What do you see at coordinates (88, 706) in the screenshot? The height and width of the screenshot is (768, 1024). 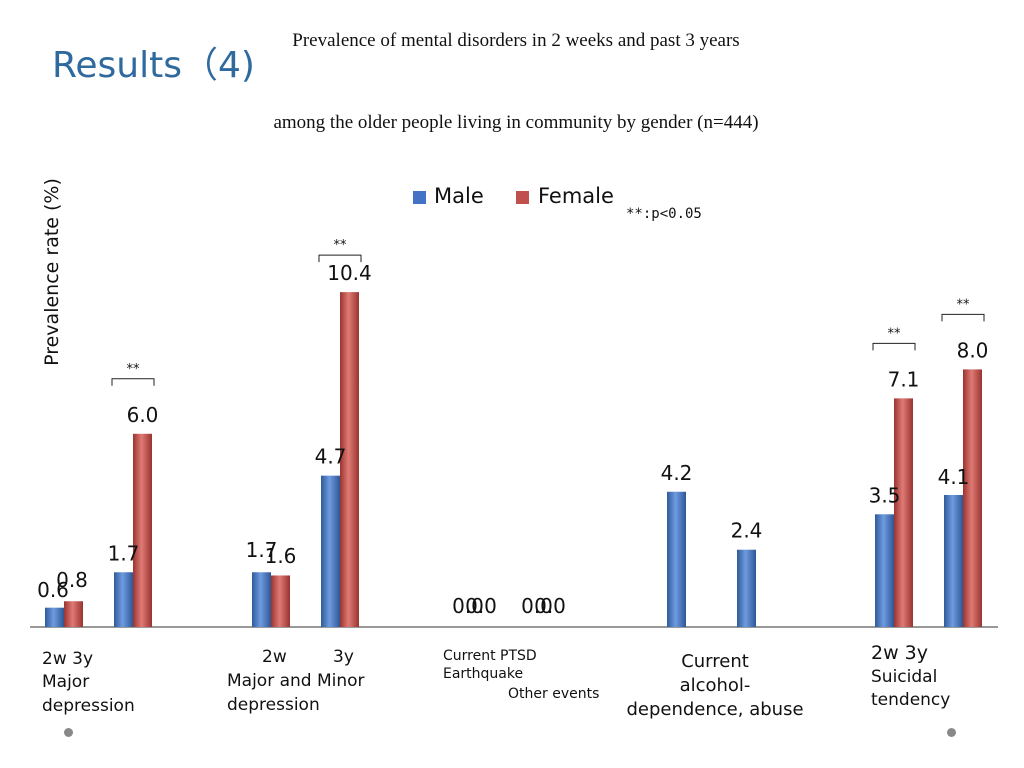 I see `category-label-major-depression-2: depression` at bounding box center [88, 706].